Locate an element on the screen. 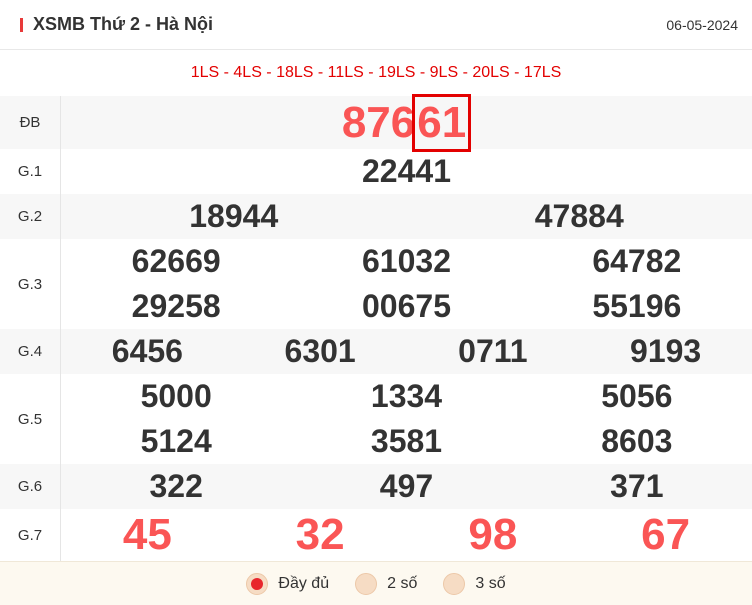 This screenshot has height=605, width=752. prize-number: 22441 is located at coordinates (406, 171).